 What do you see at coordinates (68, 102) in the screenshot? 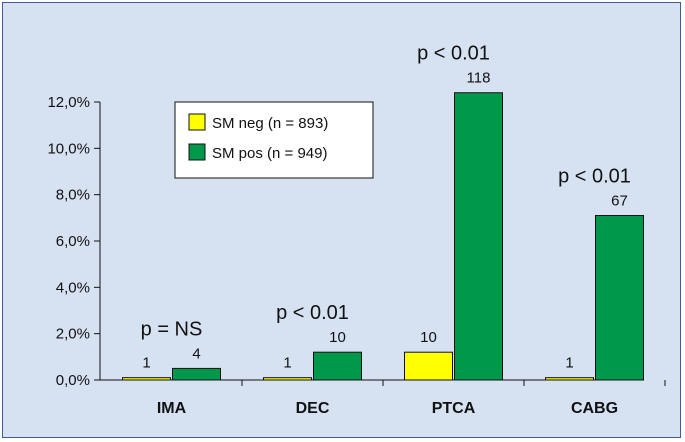
I see `y-tick-label: 12,0%` at bounding box center [68, 102].